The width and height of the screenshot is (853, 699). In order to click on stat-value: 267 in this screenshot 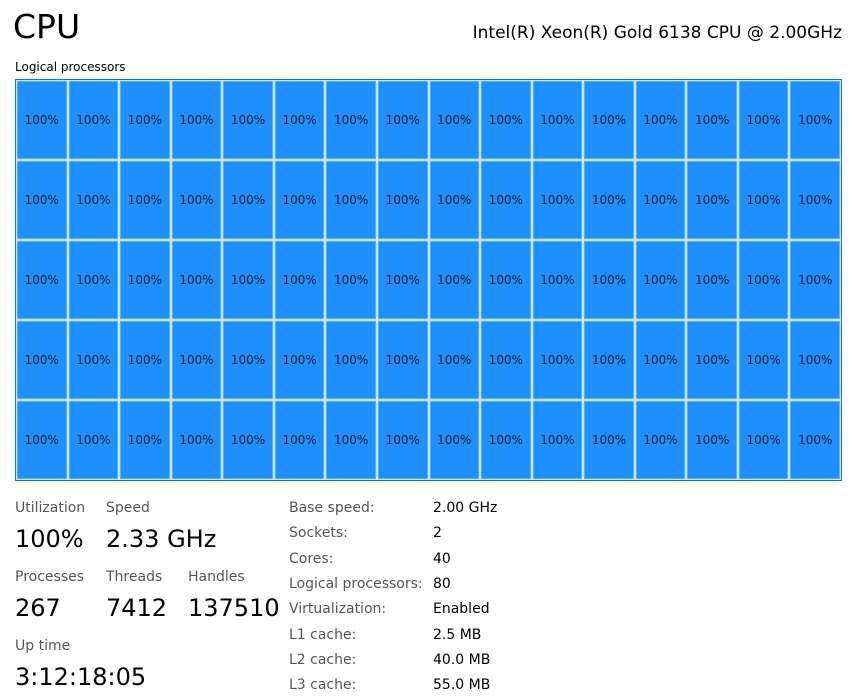, I will do `click(38, 608)`.